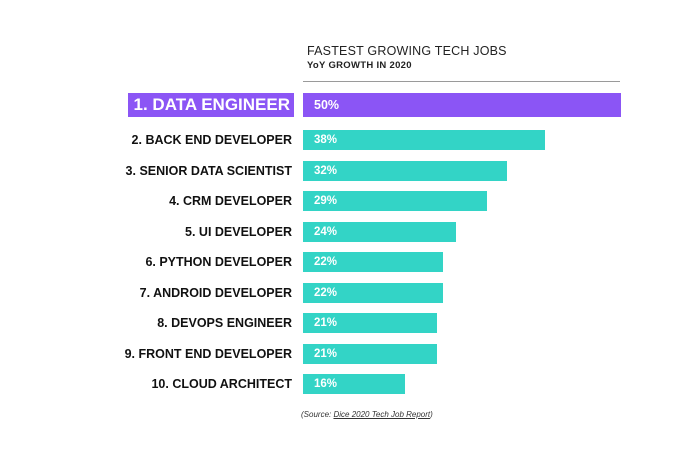  I want to click on bar-row: 1. DATA ENGINEER 50%, so click(350, 105).